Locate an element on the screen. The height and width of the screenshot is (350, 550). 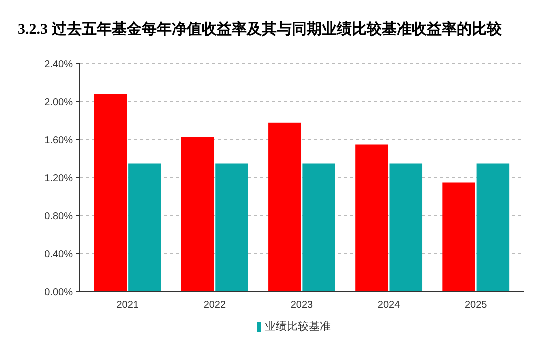
y-tick-label: 1.20% is located at coordinates (59, 179).